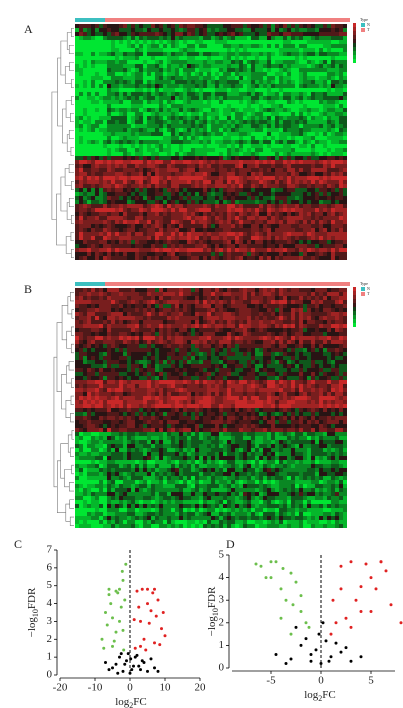 The image size is (403, 708). I want to click on axis-label-part: FC, so click(139, 702).